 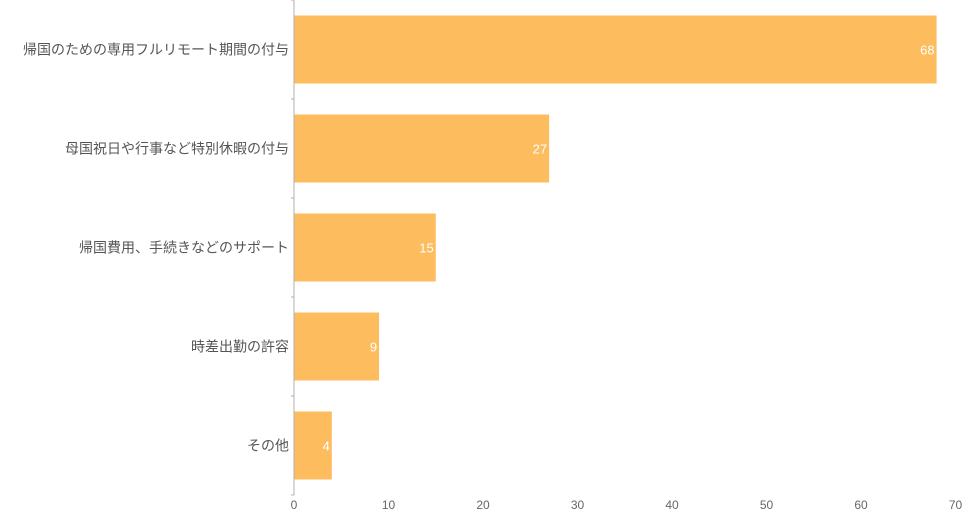 What do you see at coordinates (426, 248) in the screenshot?
I see `data-label: 15` at bounding box center [426, 248].